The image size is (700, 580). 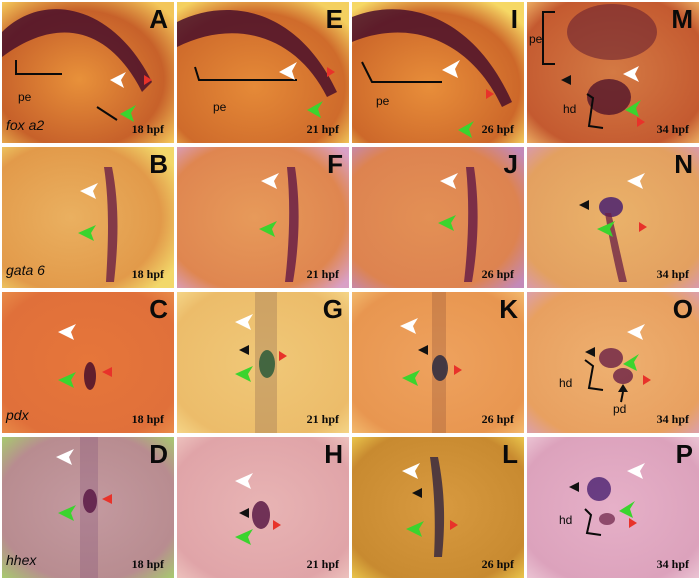 What do you see at coordinates (335, 164) in the screenshot?
I see `panel-letter: F` at bounding box center [335, 164].